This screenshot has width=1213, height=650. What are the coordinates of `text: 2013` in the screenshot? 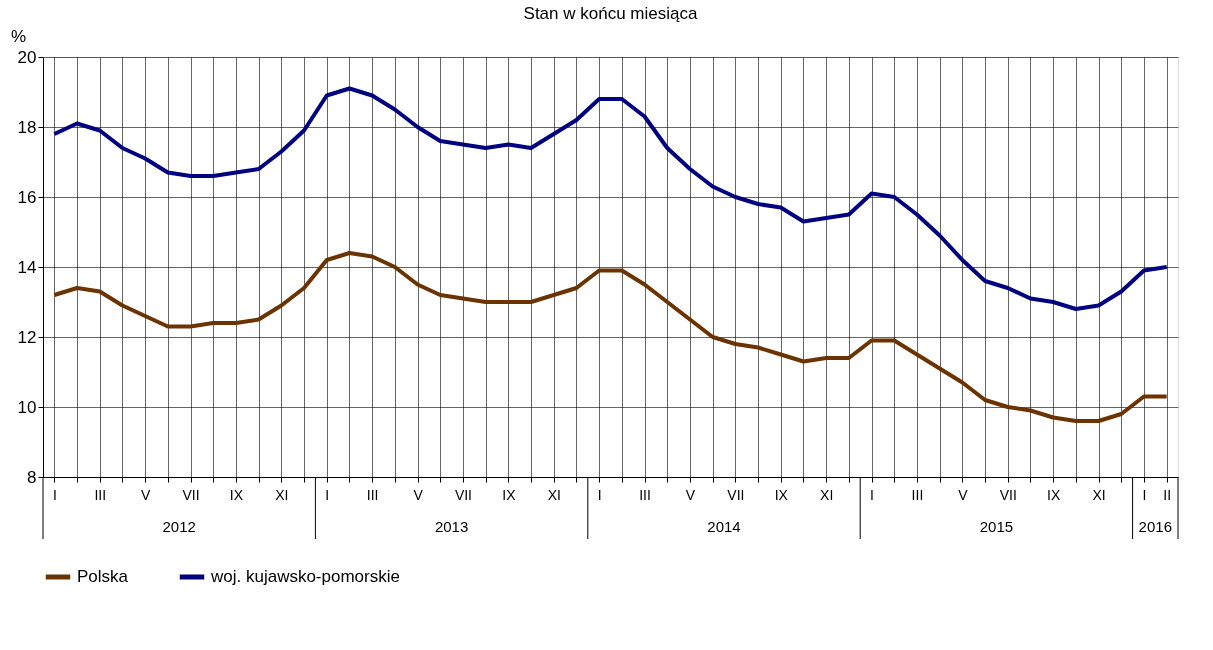 It's located at (451, 526).